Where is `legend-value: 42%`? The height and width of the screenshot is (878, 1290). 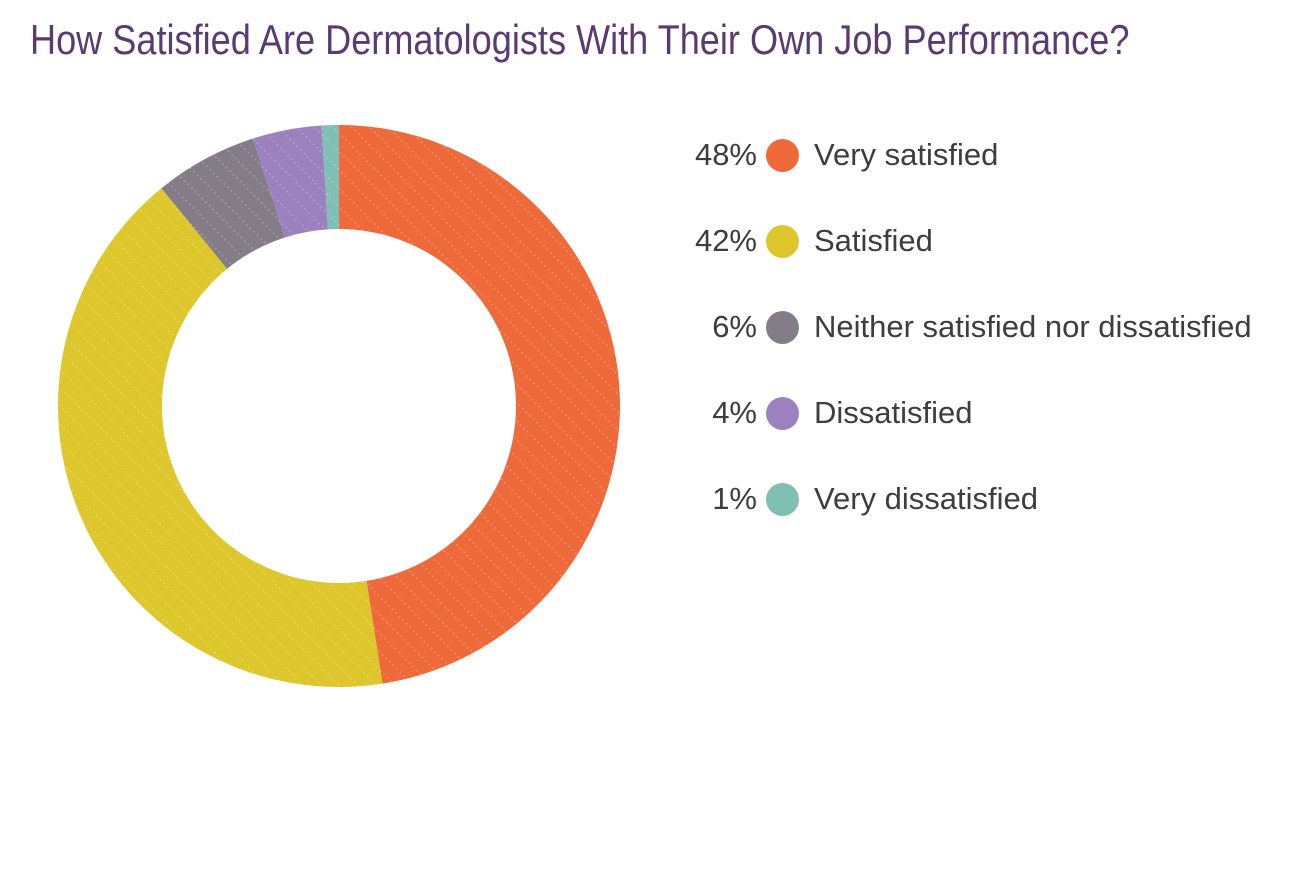 legend-value: 42% is located at coordinates (725, 240).